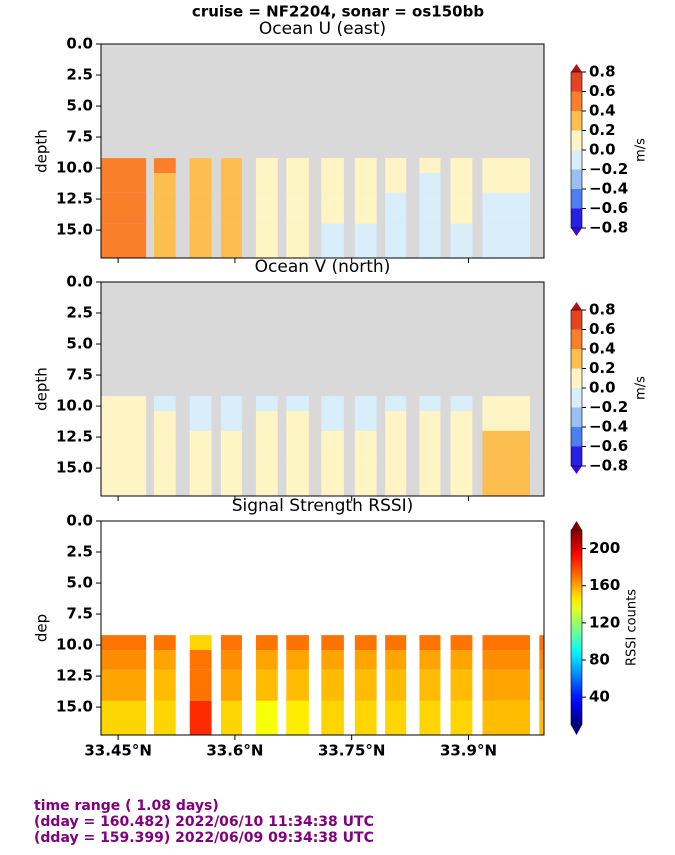  Describe the element at coordinates (604, 585) in the screenshot. I see `colorbar-tick-label: 160` at that location.